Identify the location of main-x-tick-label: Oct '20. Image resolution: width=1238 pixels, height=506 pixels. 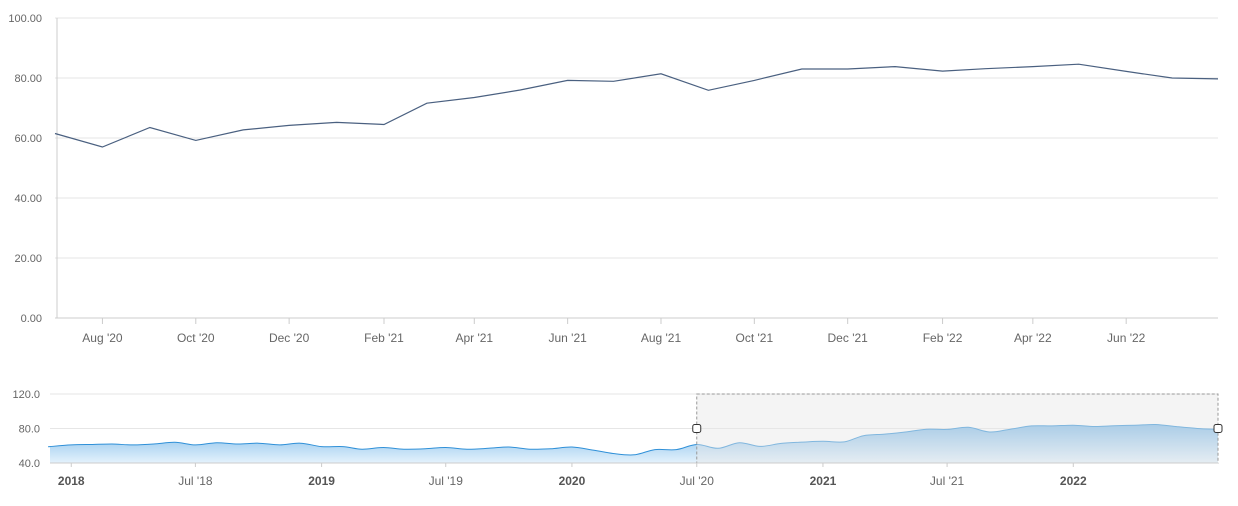
(196, 338).